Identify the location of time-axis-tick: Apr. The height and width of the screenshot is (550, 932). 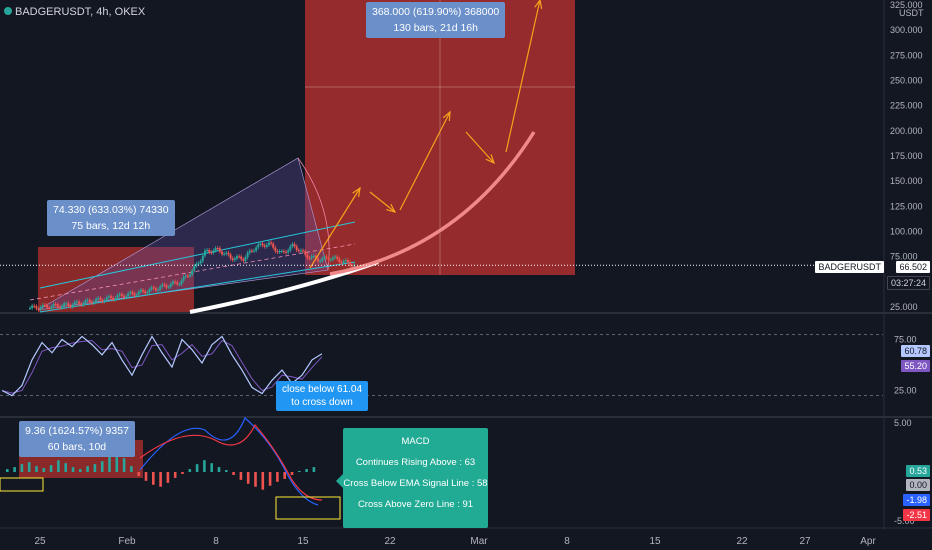
(868, 541).